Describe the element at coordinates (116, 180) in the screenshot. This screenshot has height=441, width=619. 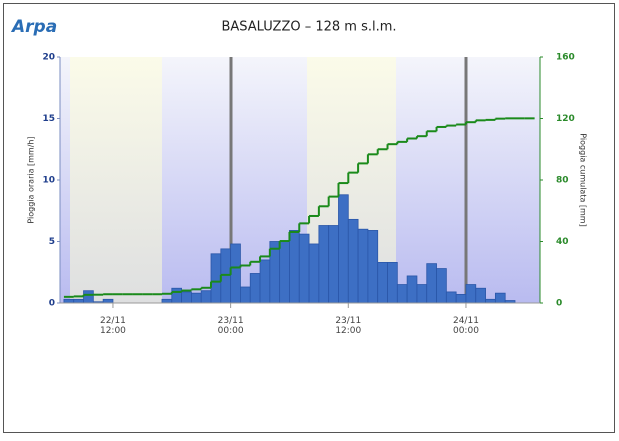
I see `day-band` at that location.